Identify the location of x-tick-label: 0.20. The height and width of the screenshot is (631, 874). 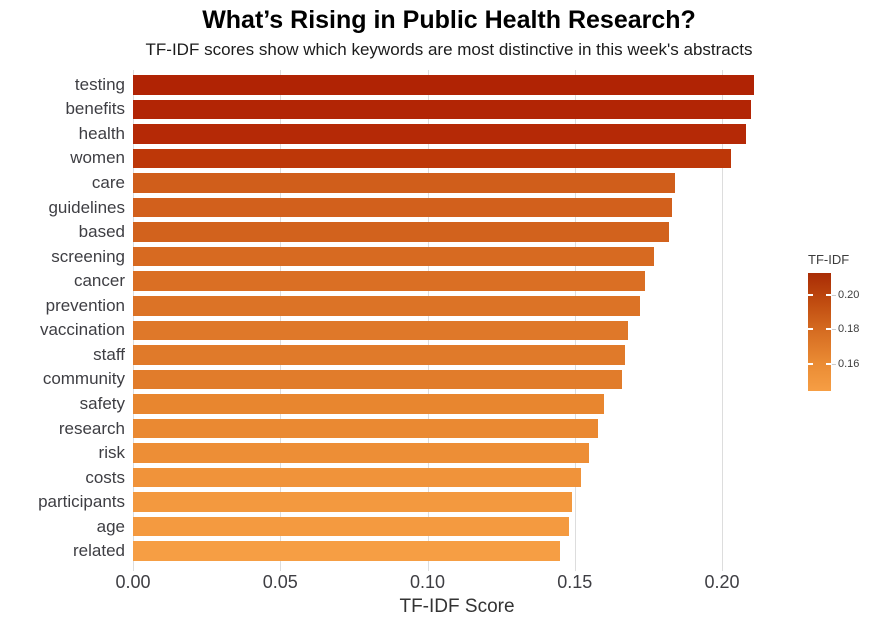
(722, 582).